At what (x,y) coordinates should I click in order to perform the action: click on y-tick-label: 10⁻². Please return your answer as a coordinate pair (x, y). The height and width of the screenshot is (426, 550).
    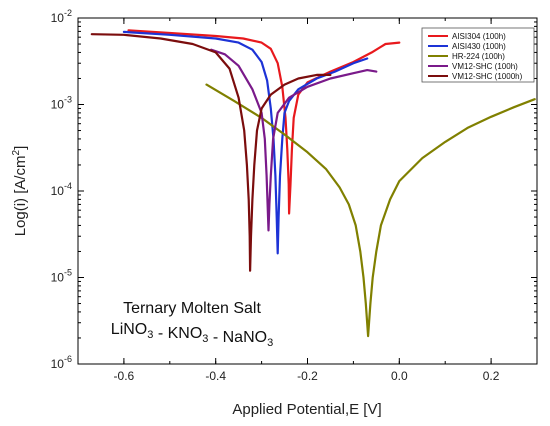
    Looking at the image, I should click on (61, 16).